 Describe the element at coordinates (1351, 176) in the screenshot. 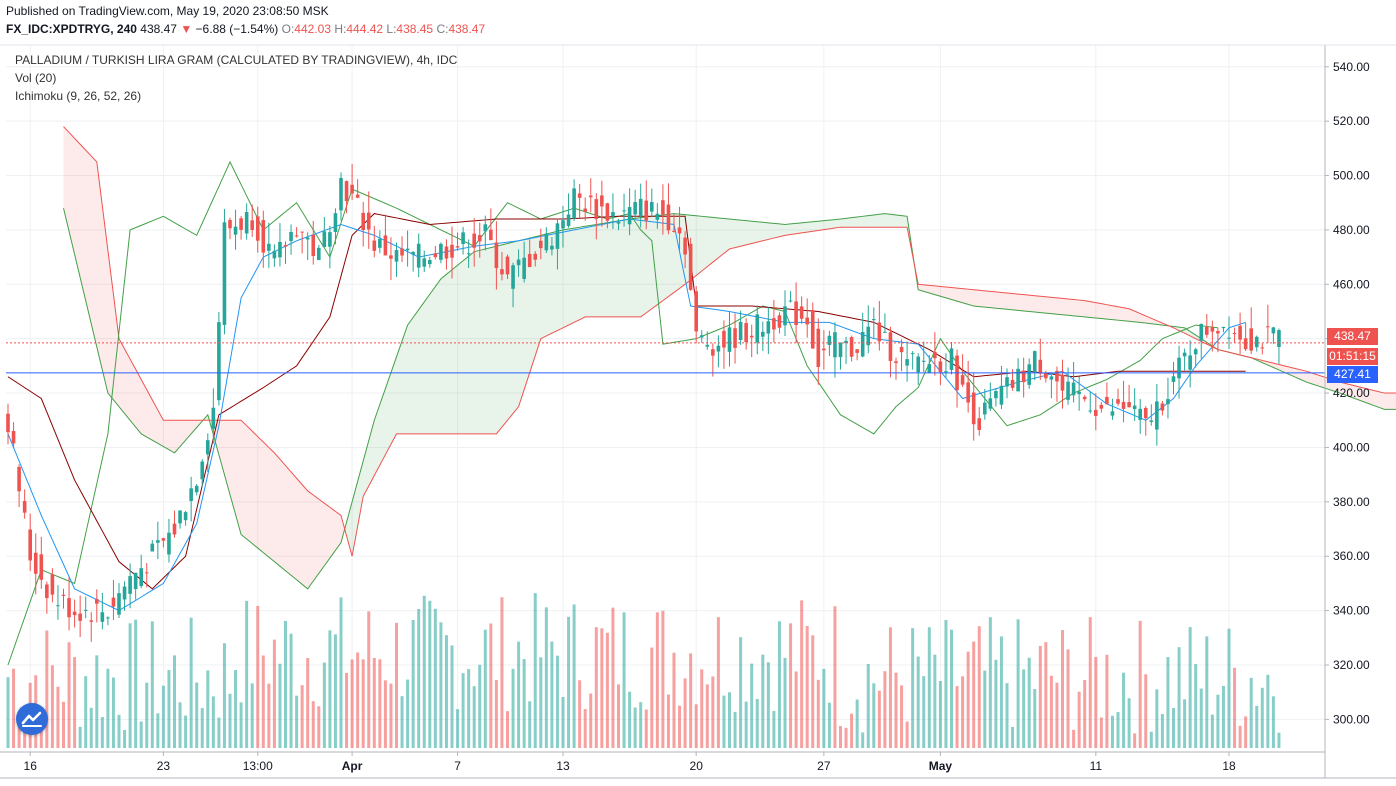

I see `y-tick-label: 500.00` at that location.